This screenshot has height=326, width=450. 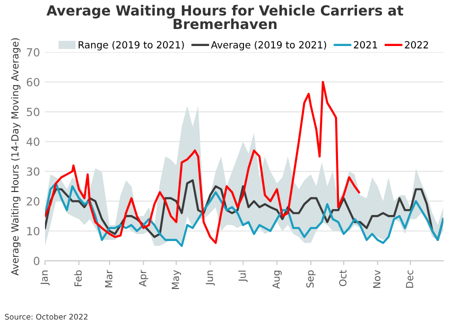 What do you see at coordinates (37, 261) in the screenshot?
I see `y-tick-label: 0` at bounding box center [37, 261].